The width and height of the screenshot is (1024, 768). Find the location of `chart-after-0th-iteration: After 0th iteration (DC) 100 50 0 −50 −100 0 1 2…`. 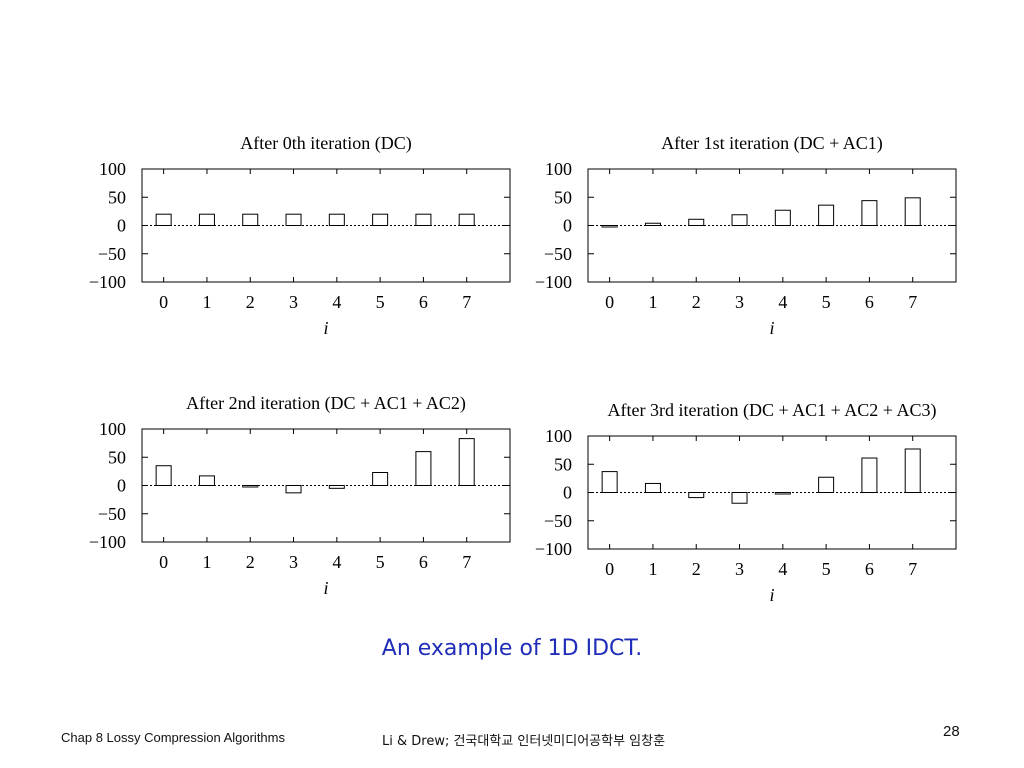

chart-after-0th-iteration: After 0th iteration (DC) 100 50 0 −50 −100 0 1 2… is located at coordinates (293, 250).